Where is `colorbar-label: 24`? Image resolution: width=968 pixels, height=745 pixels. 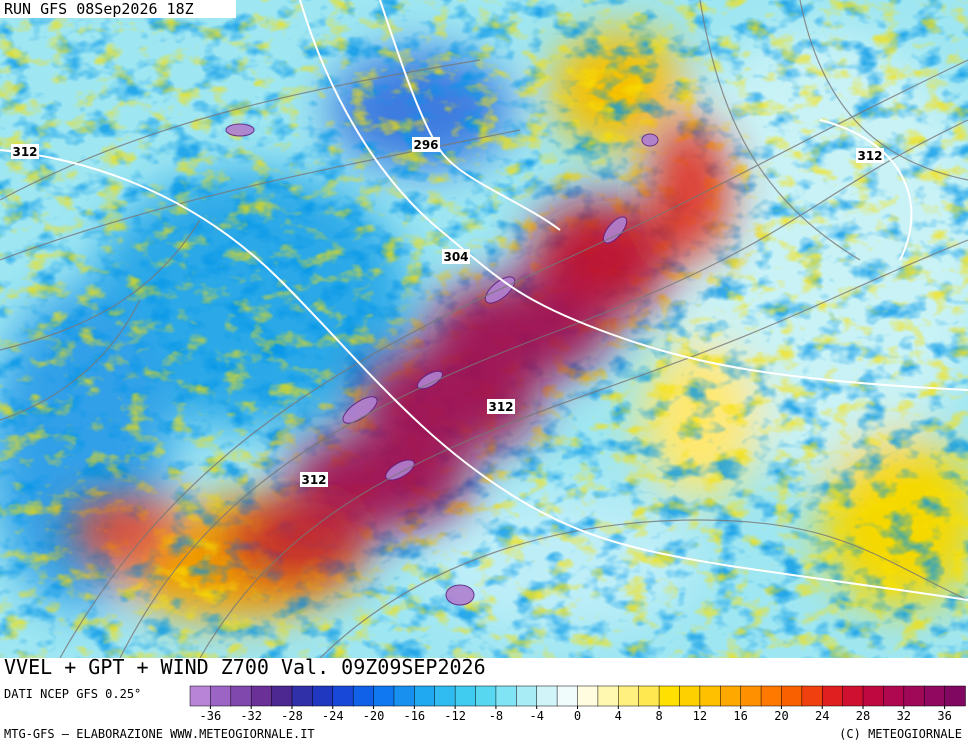 colorbar-label: 24 is located at coordinates (822, 716).